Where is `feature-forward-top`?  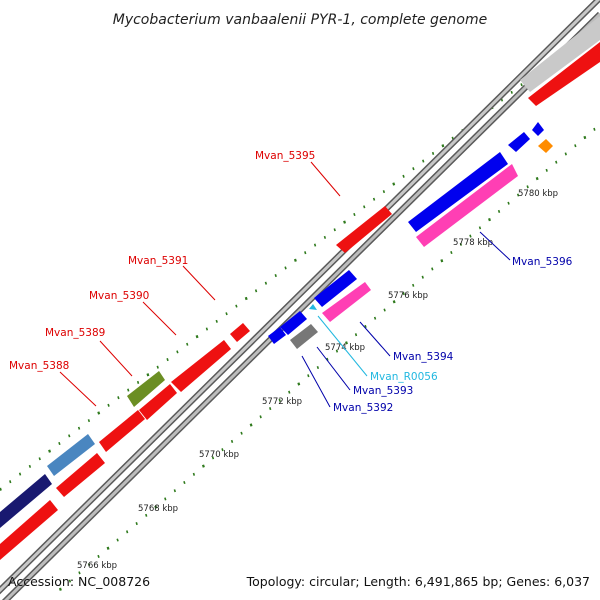
feature-forward-top is located at coordinates (564, 74).